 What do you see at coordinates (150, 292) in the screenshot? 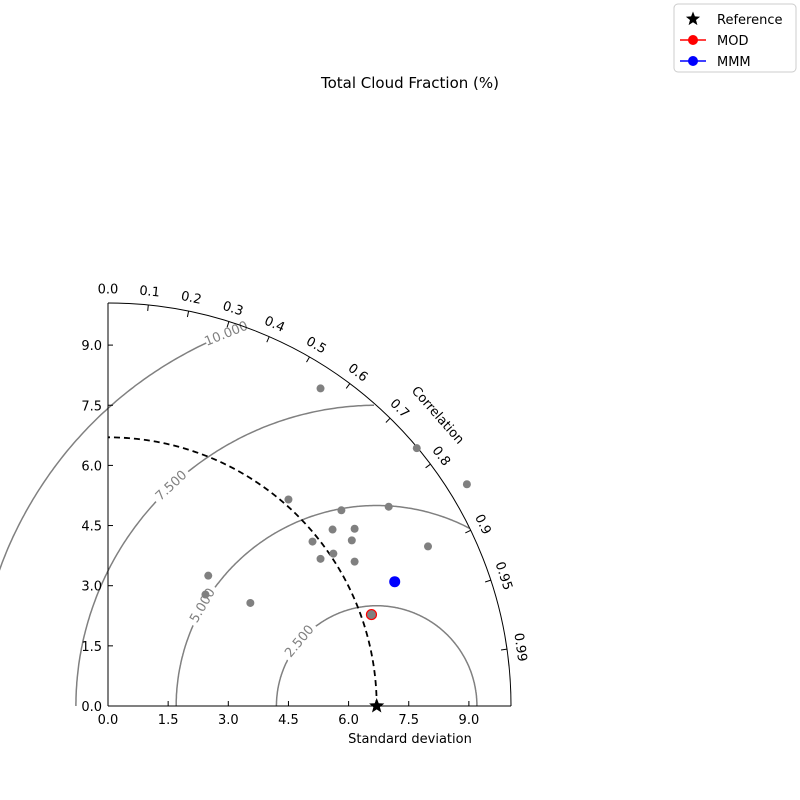
I see `correlation-tick-label-1: 0.1` at bounding box center [150, 292].